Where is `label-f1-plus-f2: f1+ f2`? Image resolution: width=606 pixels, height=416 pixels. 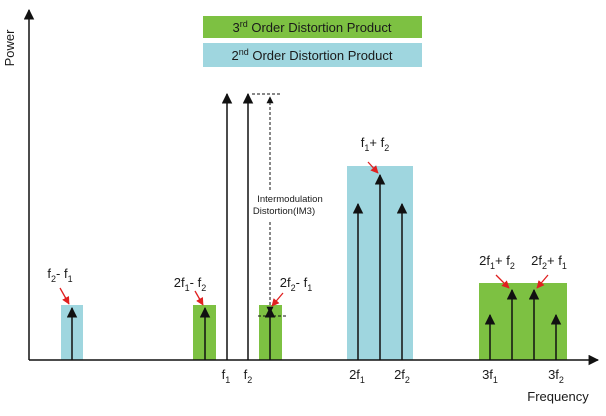
label-f1-plus-f2: f1+ f2 is located at coordinates (375, 144).